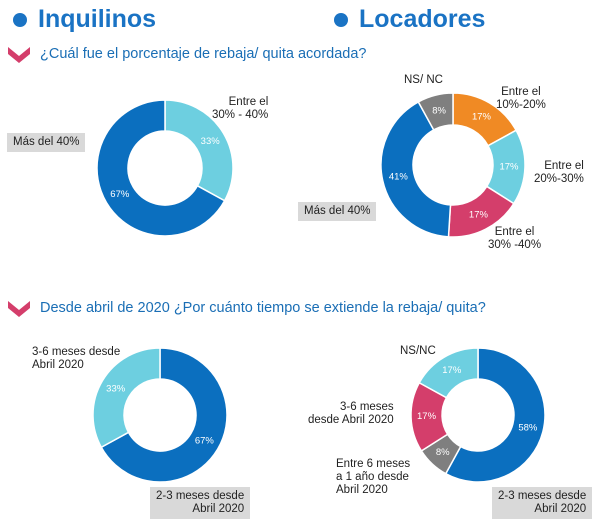  Describe the element at coordinates (399, 177) in the screenshot. I see `value-label: 41%` at that location.